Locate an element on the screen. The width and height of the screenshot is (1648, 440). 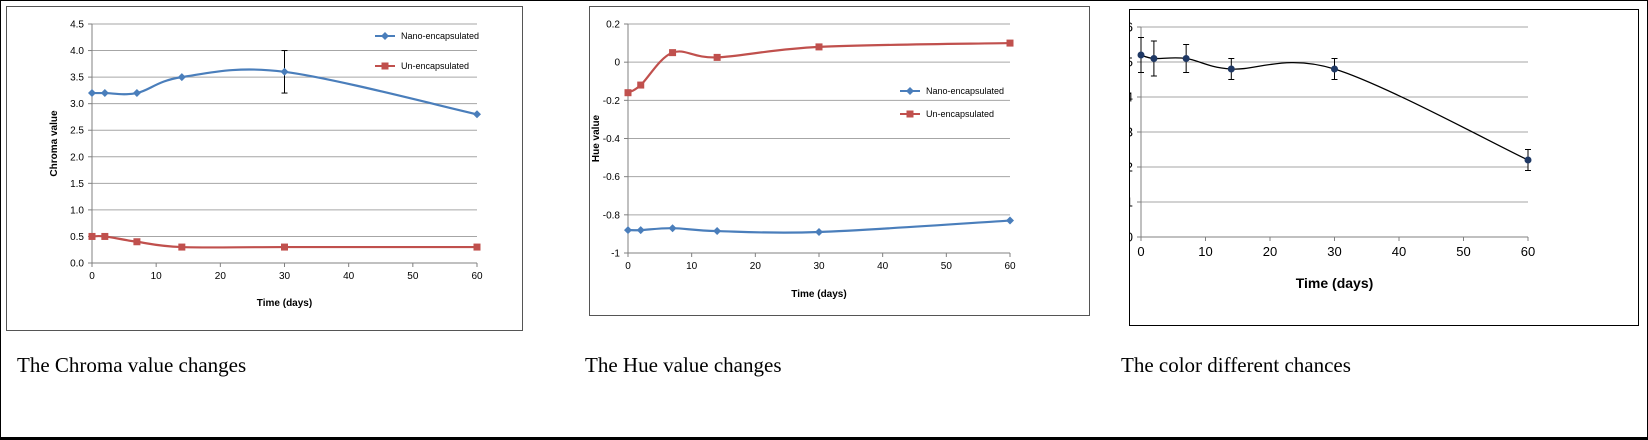
chroma-y-tick-label: 1.0 is located at coordinates (77, 210).